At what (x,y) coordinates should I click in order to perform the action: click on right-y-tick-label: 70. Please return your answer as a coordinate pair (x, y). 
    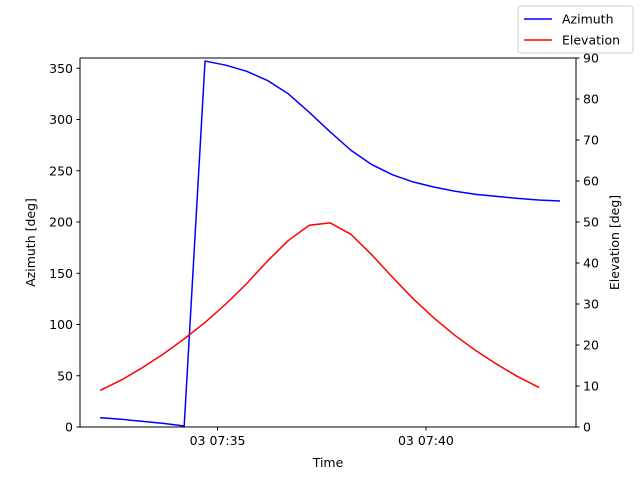
    Looking at the image, I should click on (591, 140).